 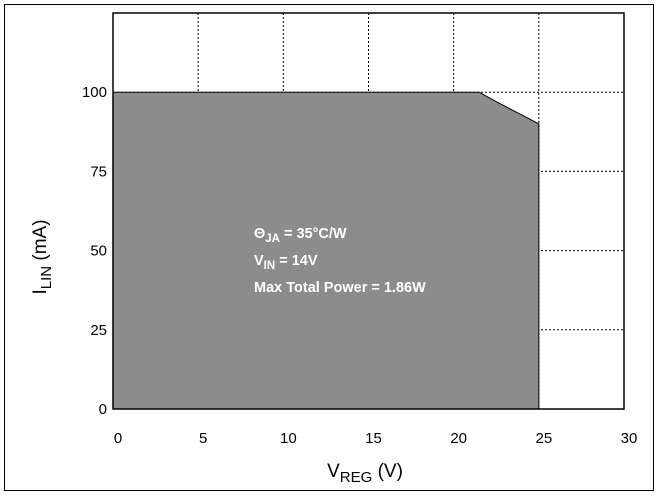 What do you see at coordinates (94, 92) in the screenshot?
I see `y-tick-label: 100` at bounding box center [94, 92].